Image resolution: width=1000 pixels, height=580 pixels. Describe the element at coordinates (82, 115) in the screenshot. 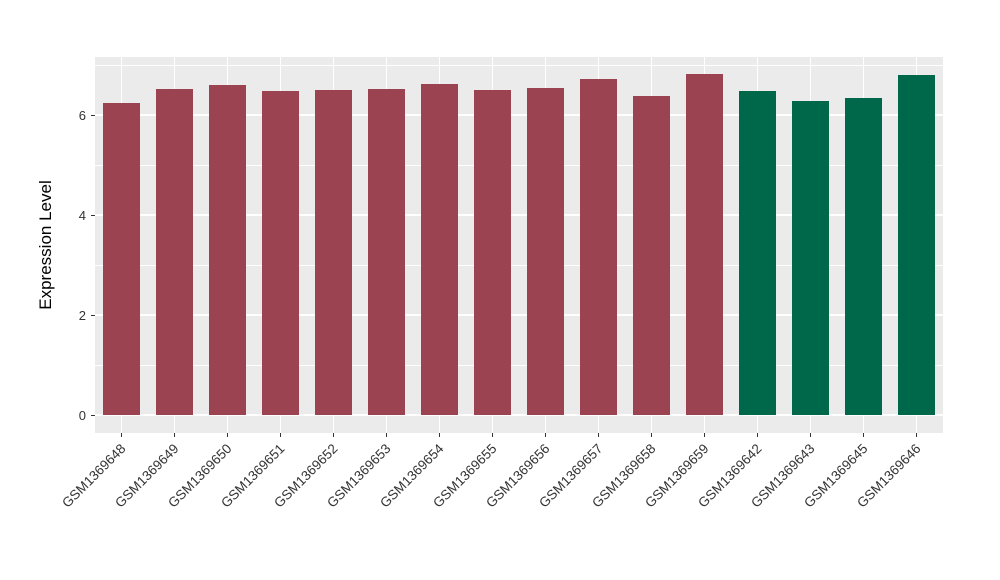

I see `y-tick-label: 6` at that location.